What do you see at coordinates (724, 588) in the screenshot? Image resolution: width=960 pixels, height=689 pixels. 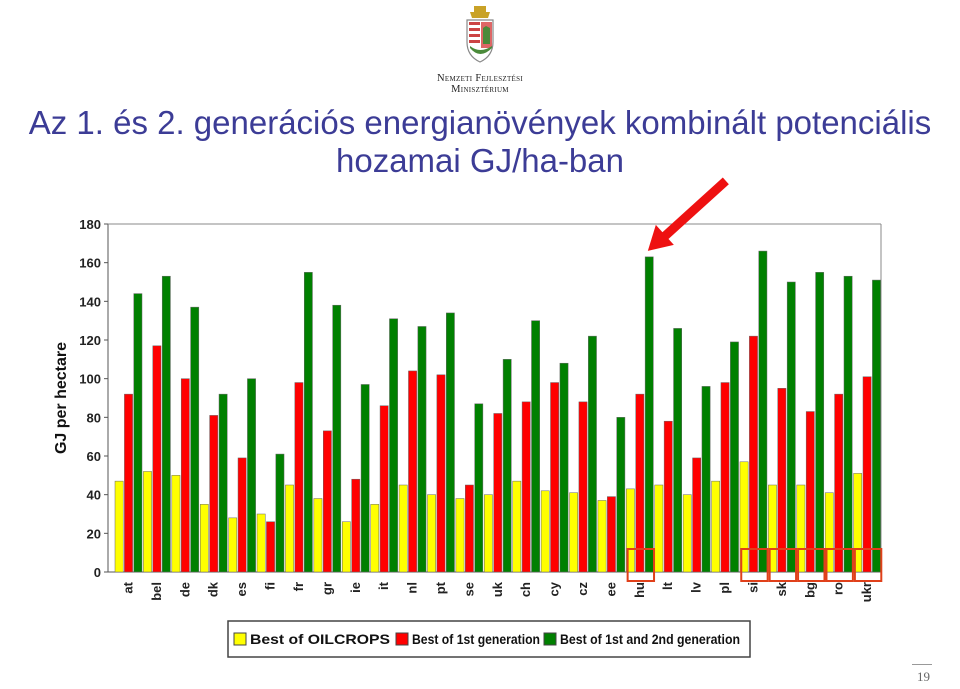 I see `x-tick-label-pl: pl` at bounding box center [724, 588].